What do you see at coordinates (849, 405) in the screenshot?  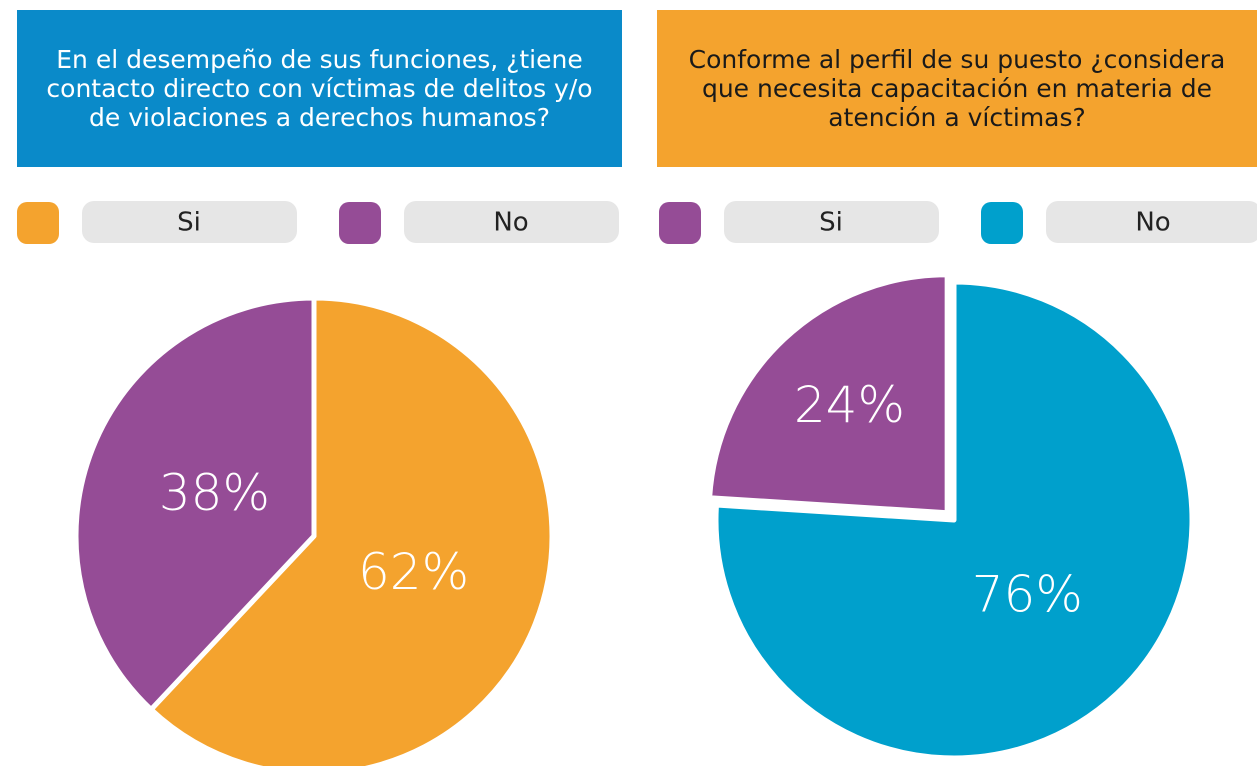 I see `data-label: 24%` at bounding box center [849, 405].